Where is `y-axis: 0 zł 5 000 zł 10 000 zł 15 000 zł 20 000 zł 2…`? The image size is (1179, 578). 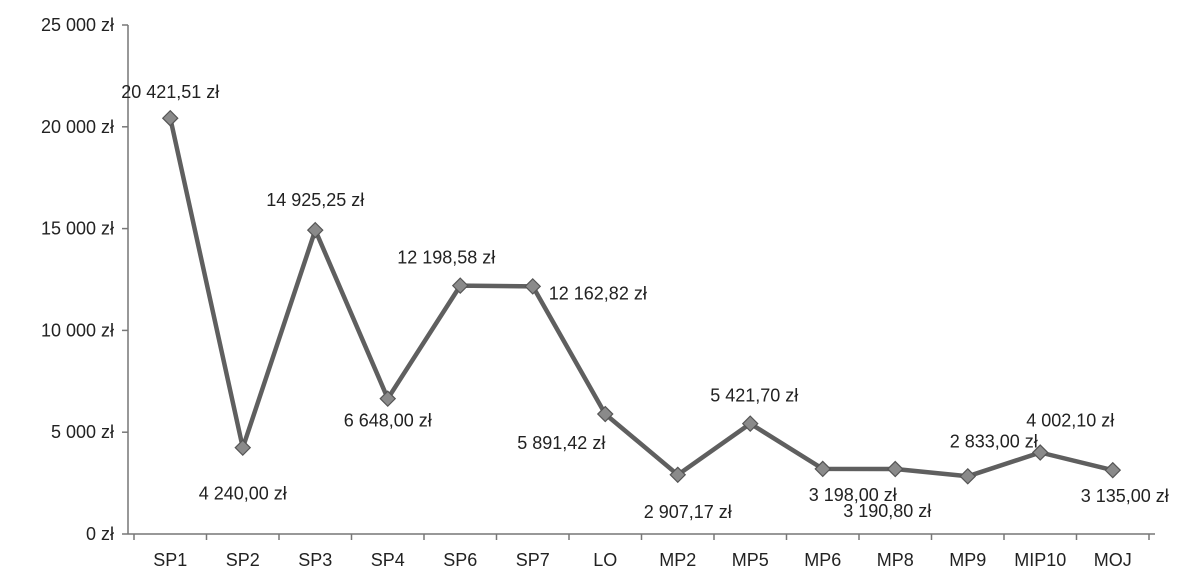
y-axis: 0 zł 5 000 zł 10 000 zł 15 000 zł 20 000 zł 2… is located at coordinates (85, 279).